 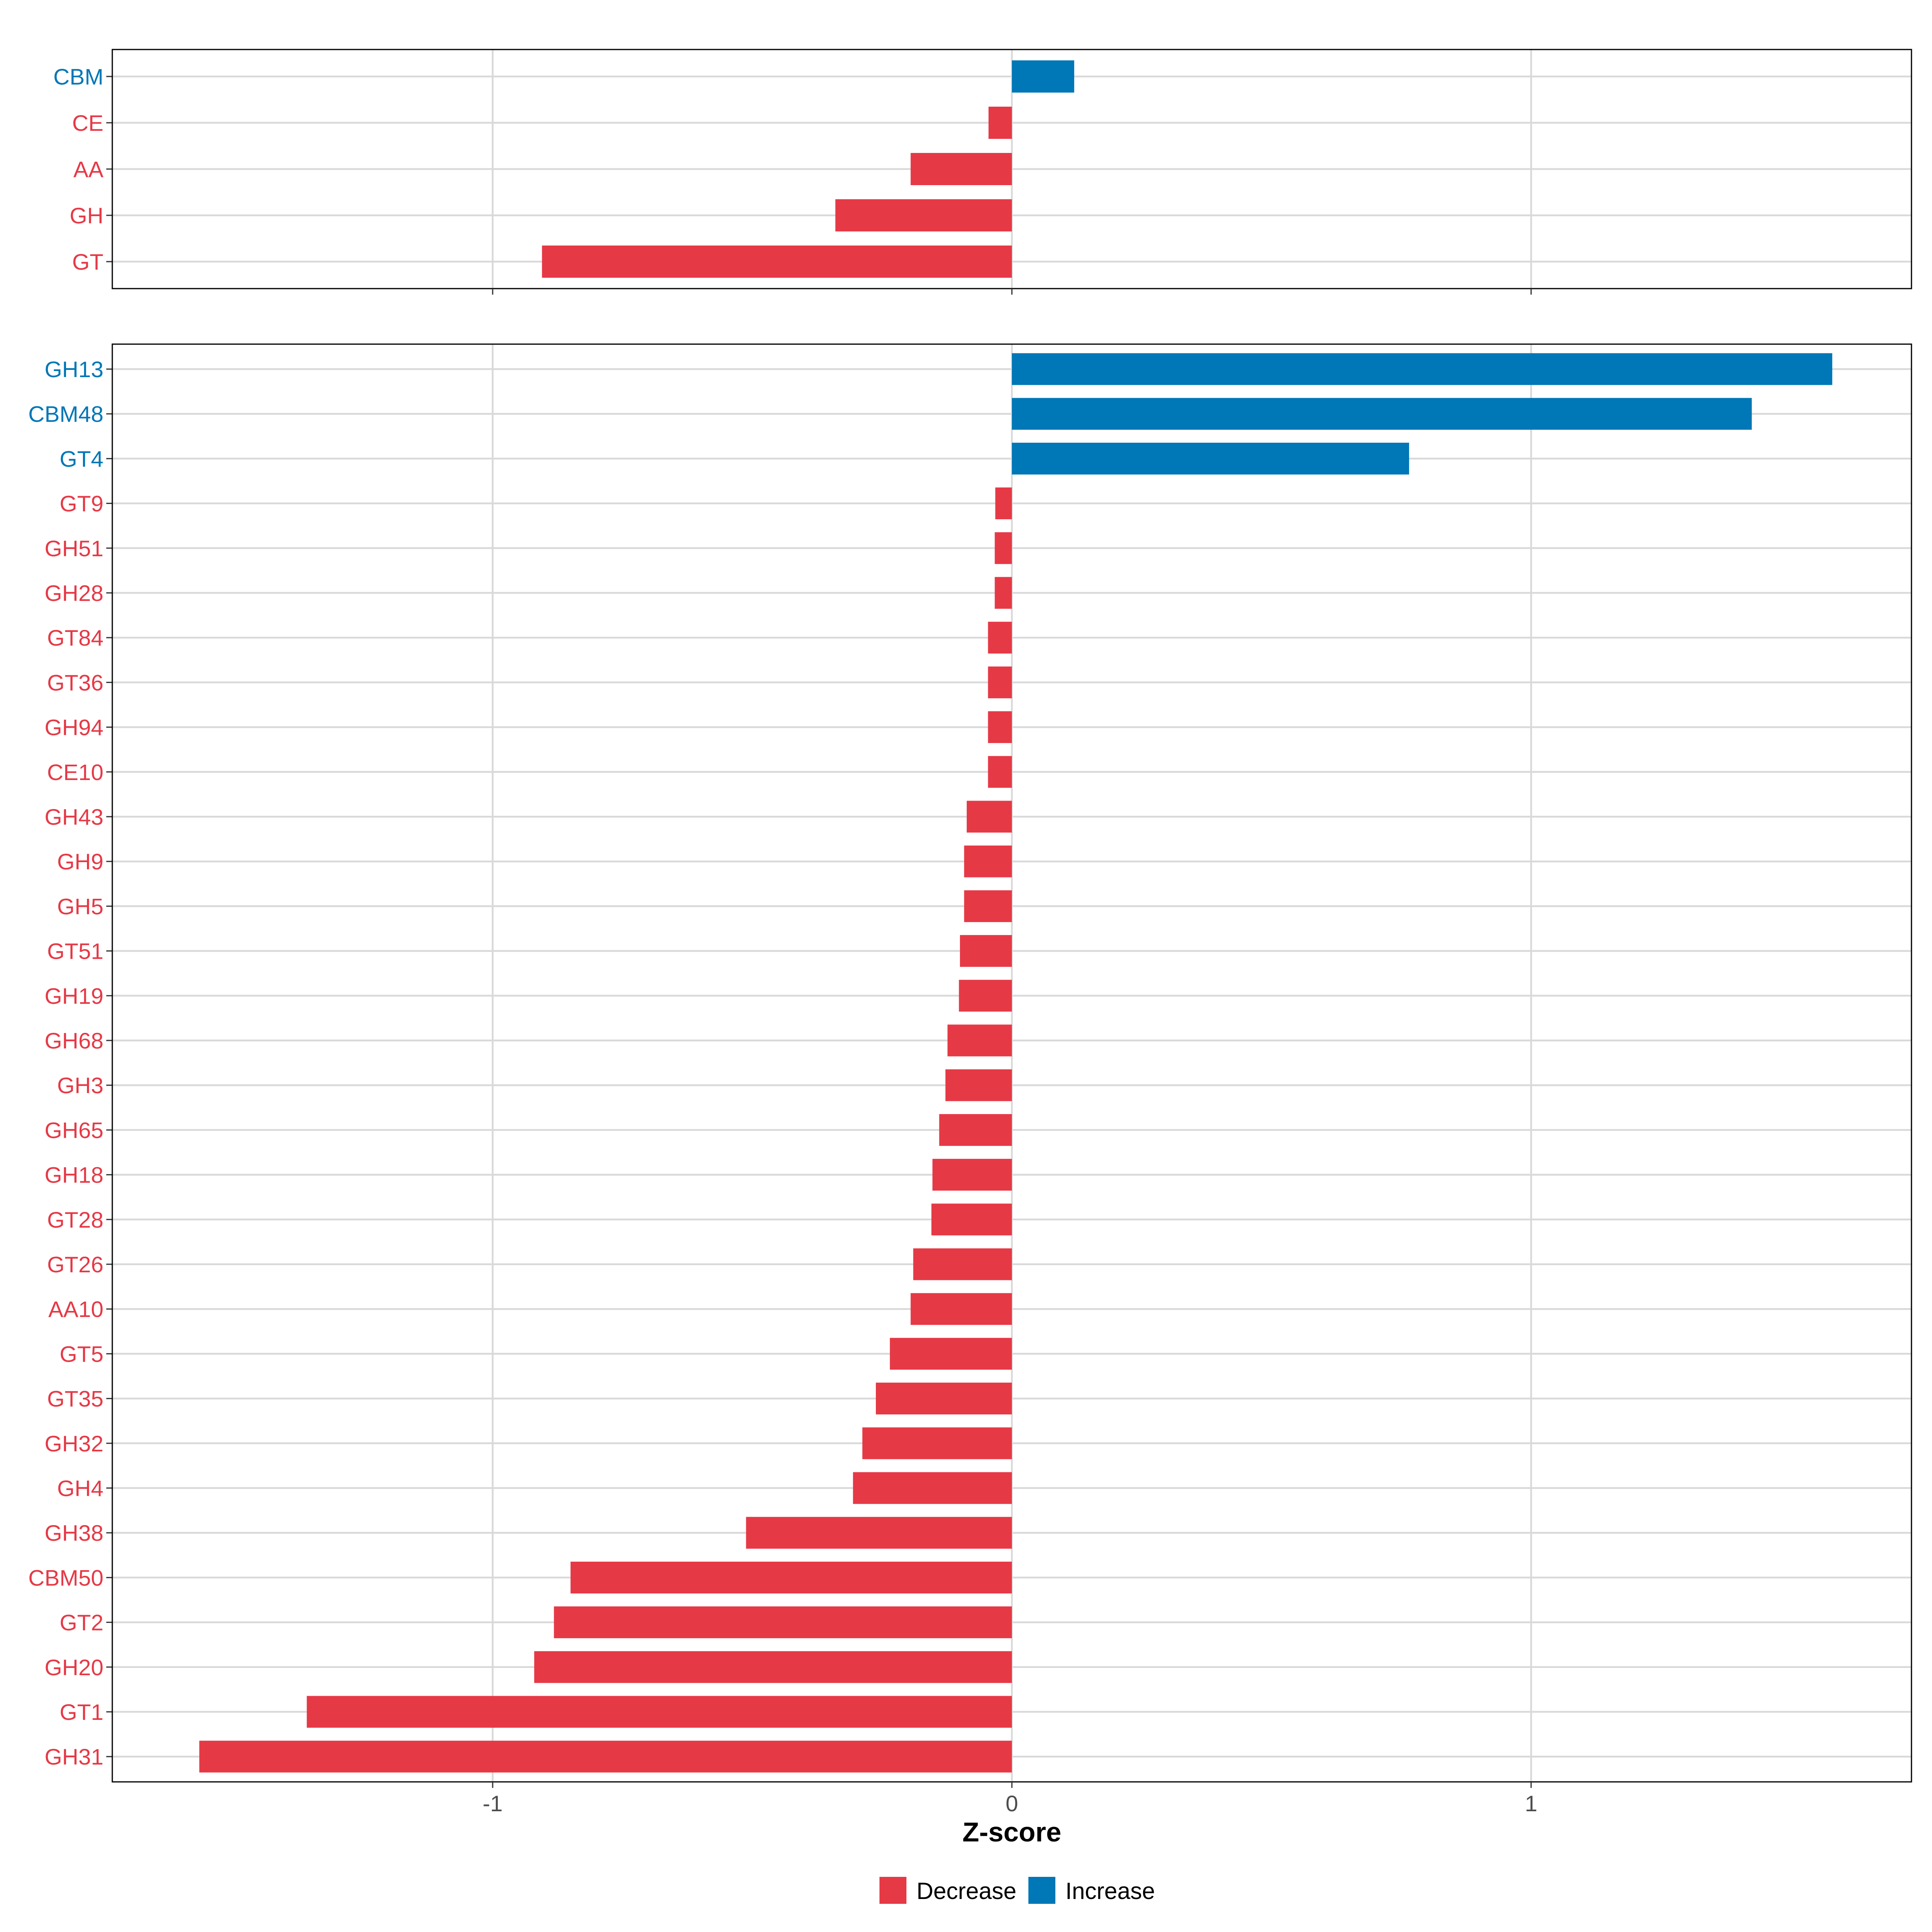 What do you see at coordinates (1210, 458) in the screenshot?
I see `bar-gt4` at bounding box center [1210, 458].